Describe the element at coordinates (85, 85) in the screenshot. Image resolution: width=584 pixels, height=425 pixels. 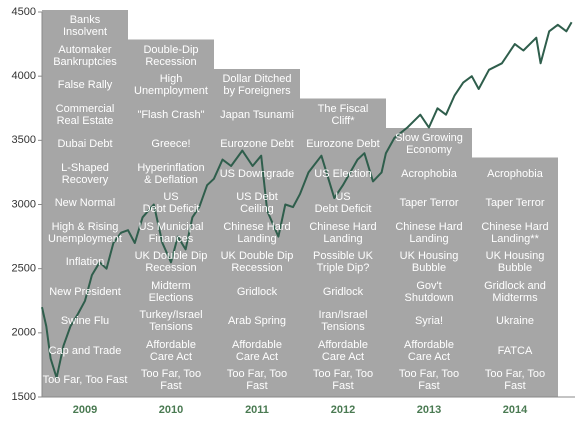
I see `worry-label: False Rally` at that location.